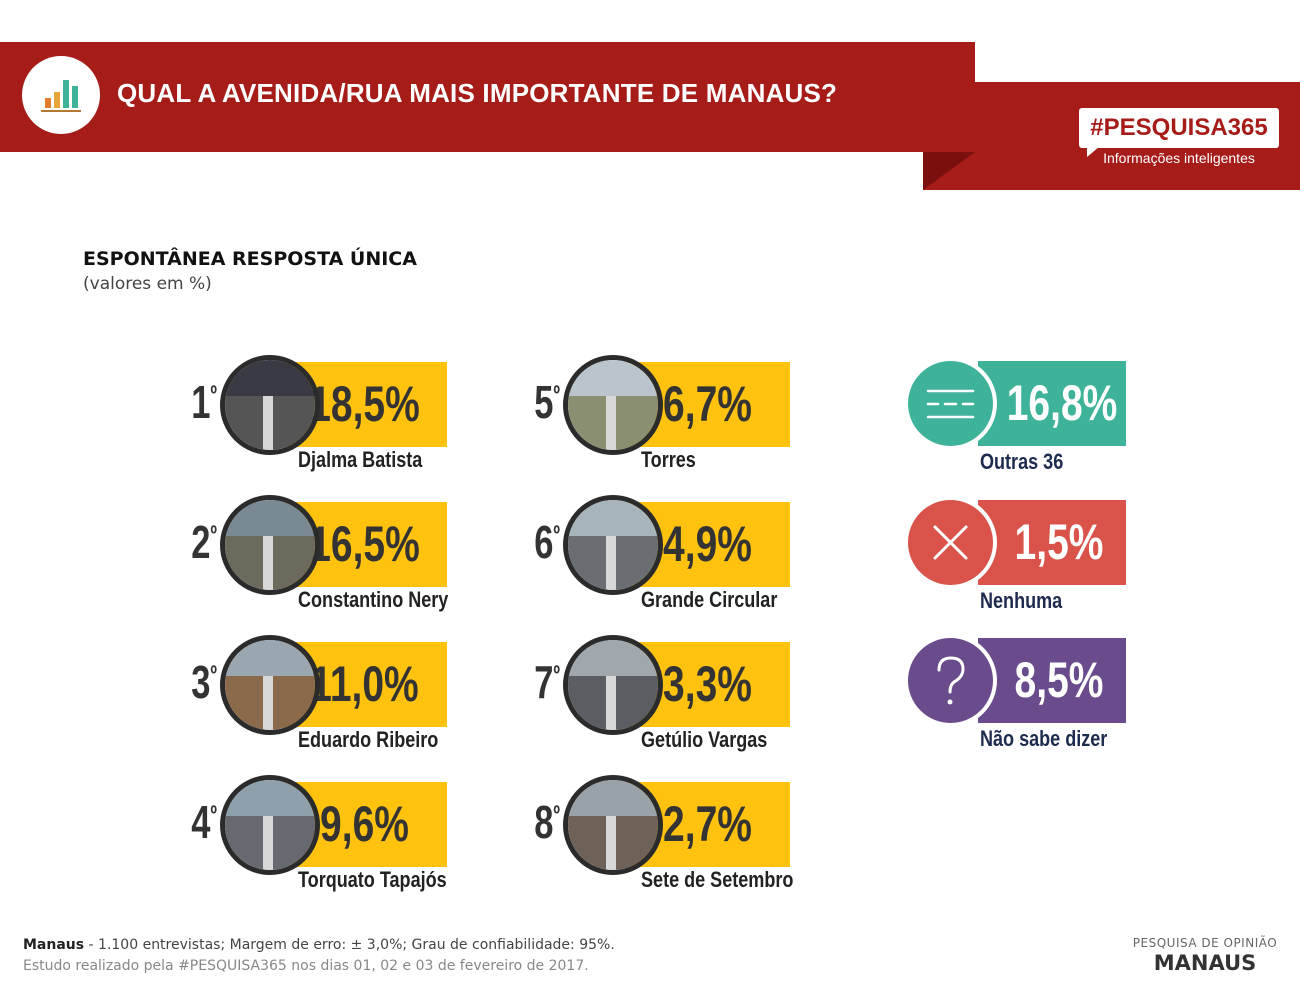 This screenshot has height=1000, width=1300. I want to click on footer-city: Manaus, so click(54, 945).